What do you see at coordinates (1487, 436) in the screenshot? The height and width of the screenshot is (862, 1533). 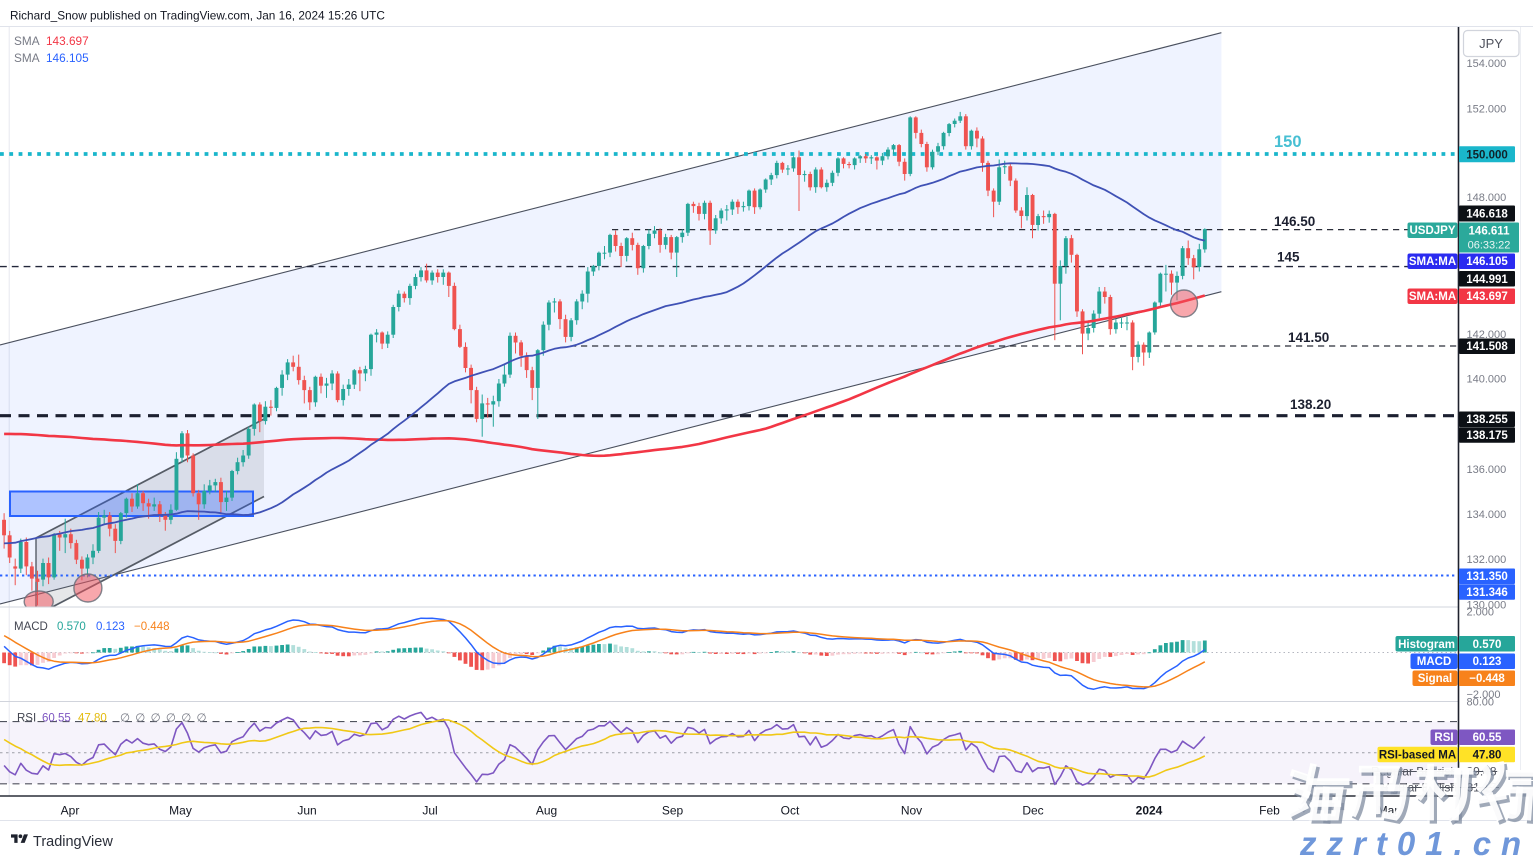 I see `svg-text: 138.175` at bounding box center [1487, 436].